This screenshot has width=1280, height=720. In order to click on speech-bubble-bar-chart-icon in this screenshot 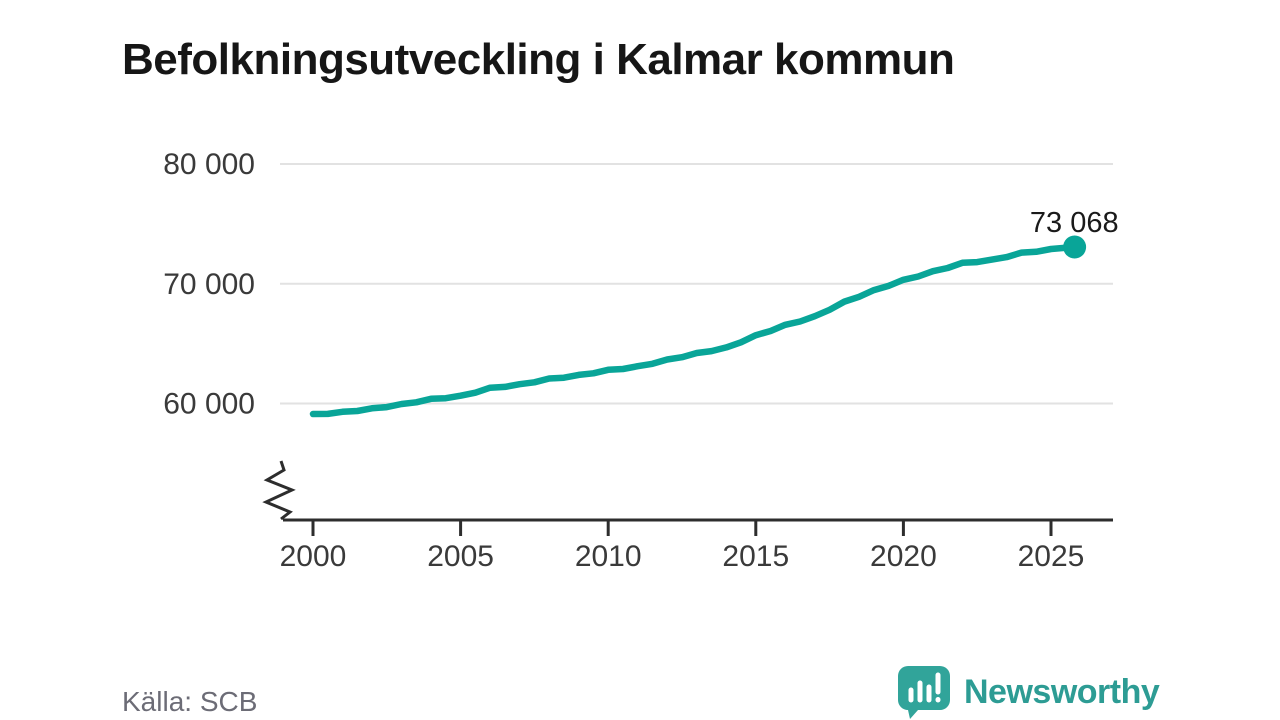, I will do `click(924, 692)`.